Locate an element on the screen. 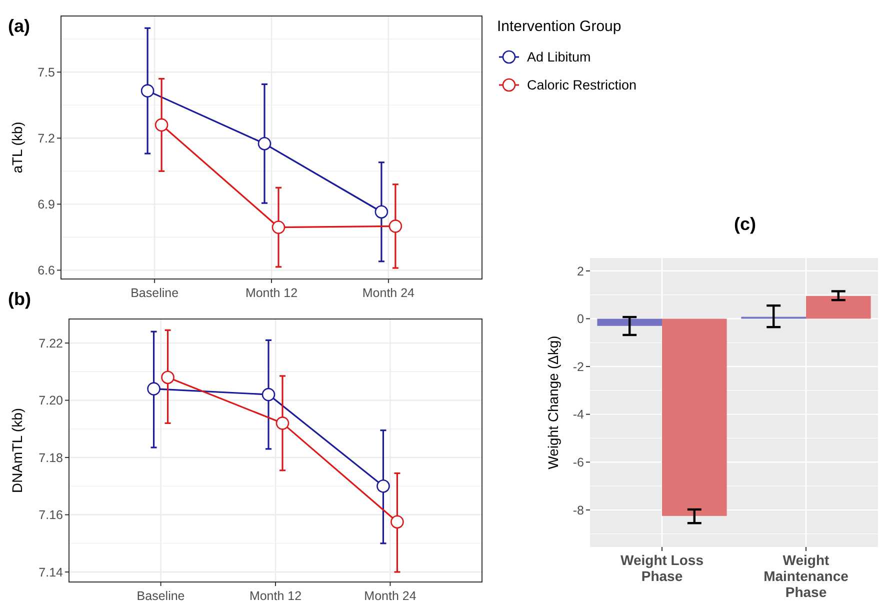 Image resolution: width=883 pixels, height=602 pixels. y-tick-label: -8 is located at coordinates (578, 510).